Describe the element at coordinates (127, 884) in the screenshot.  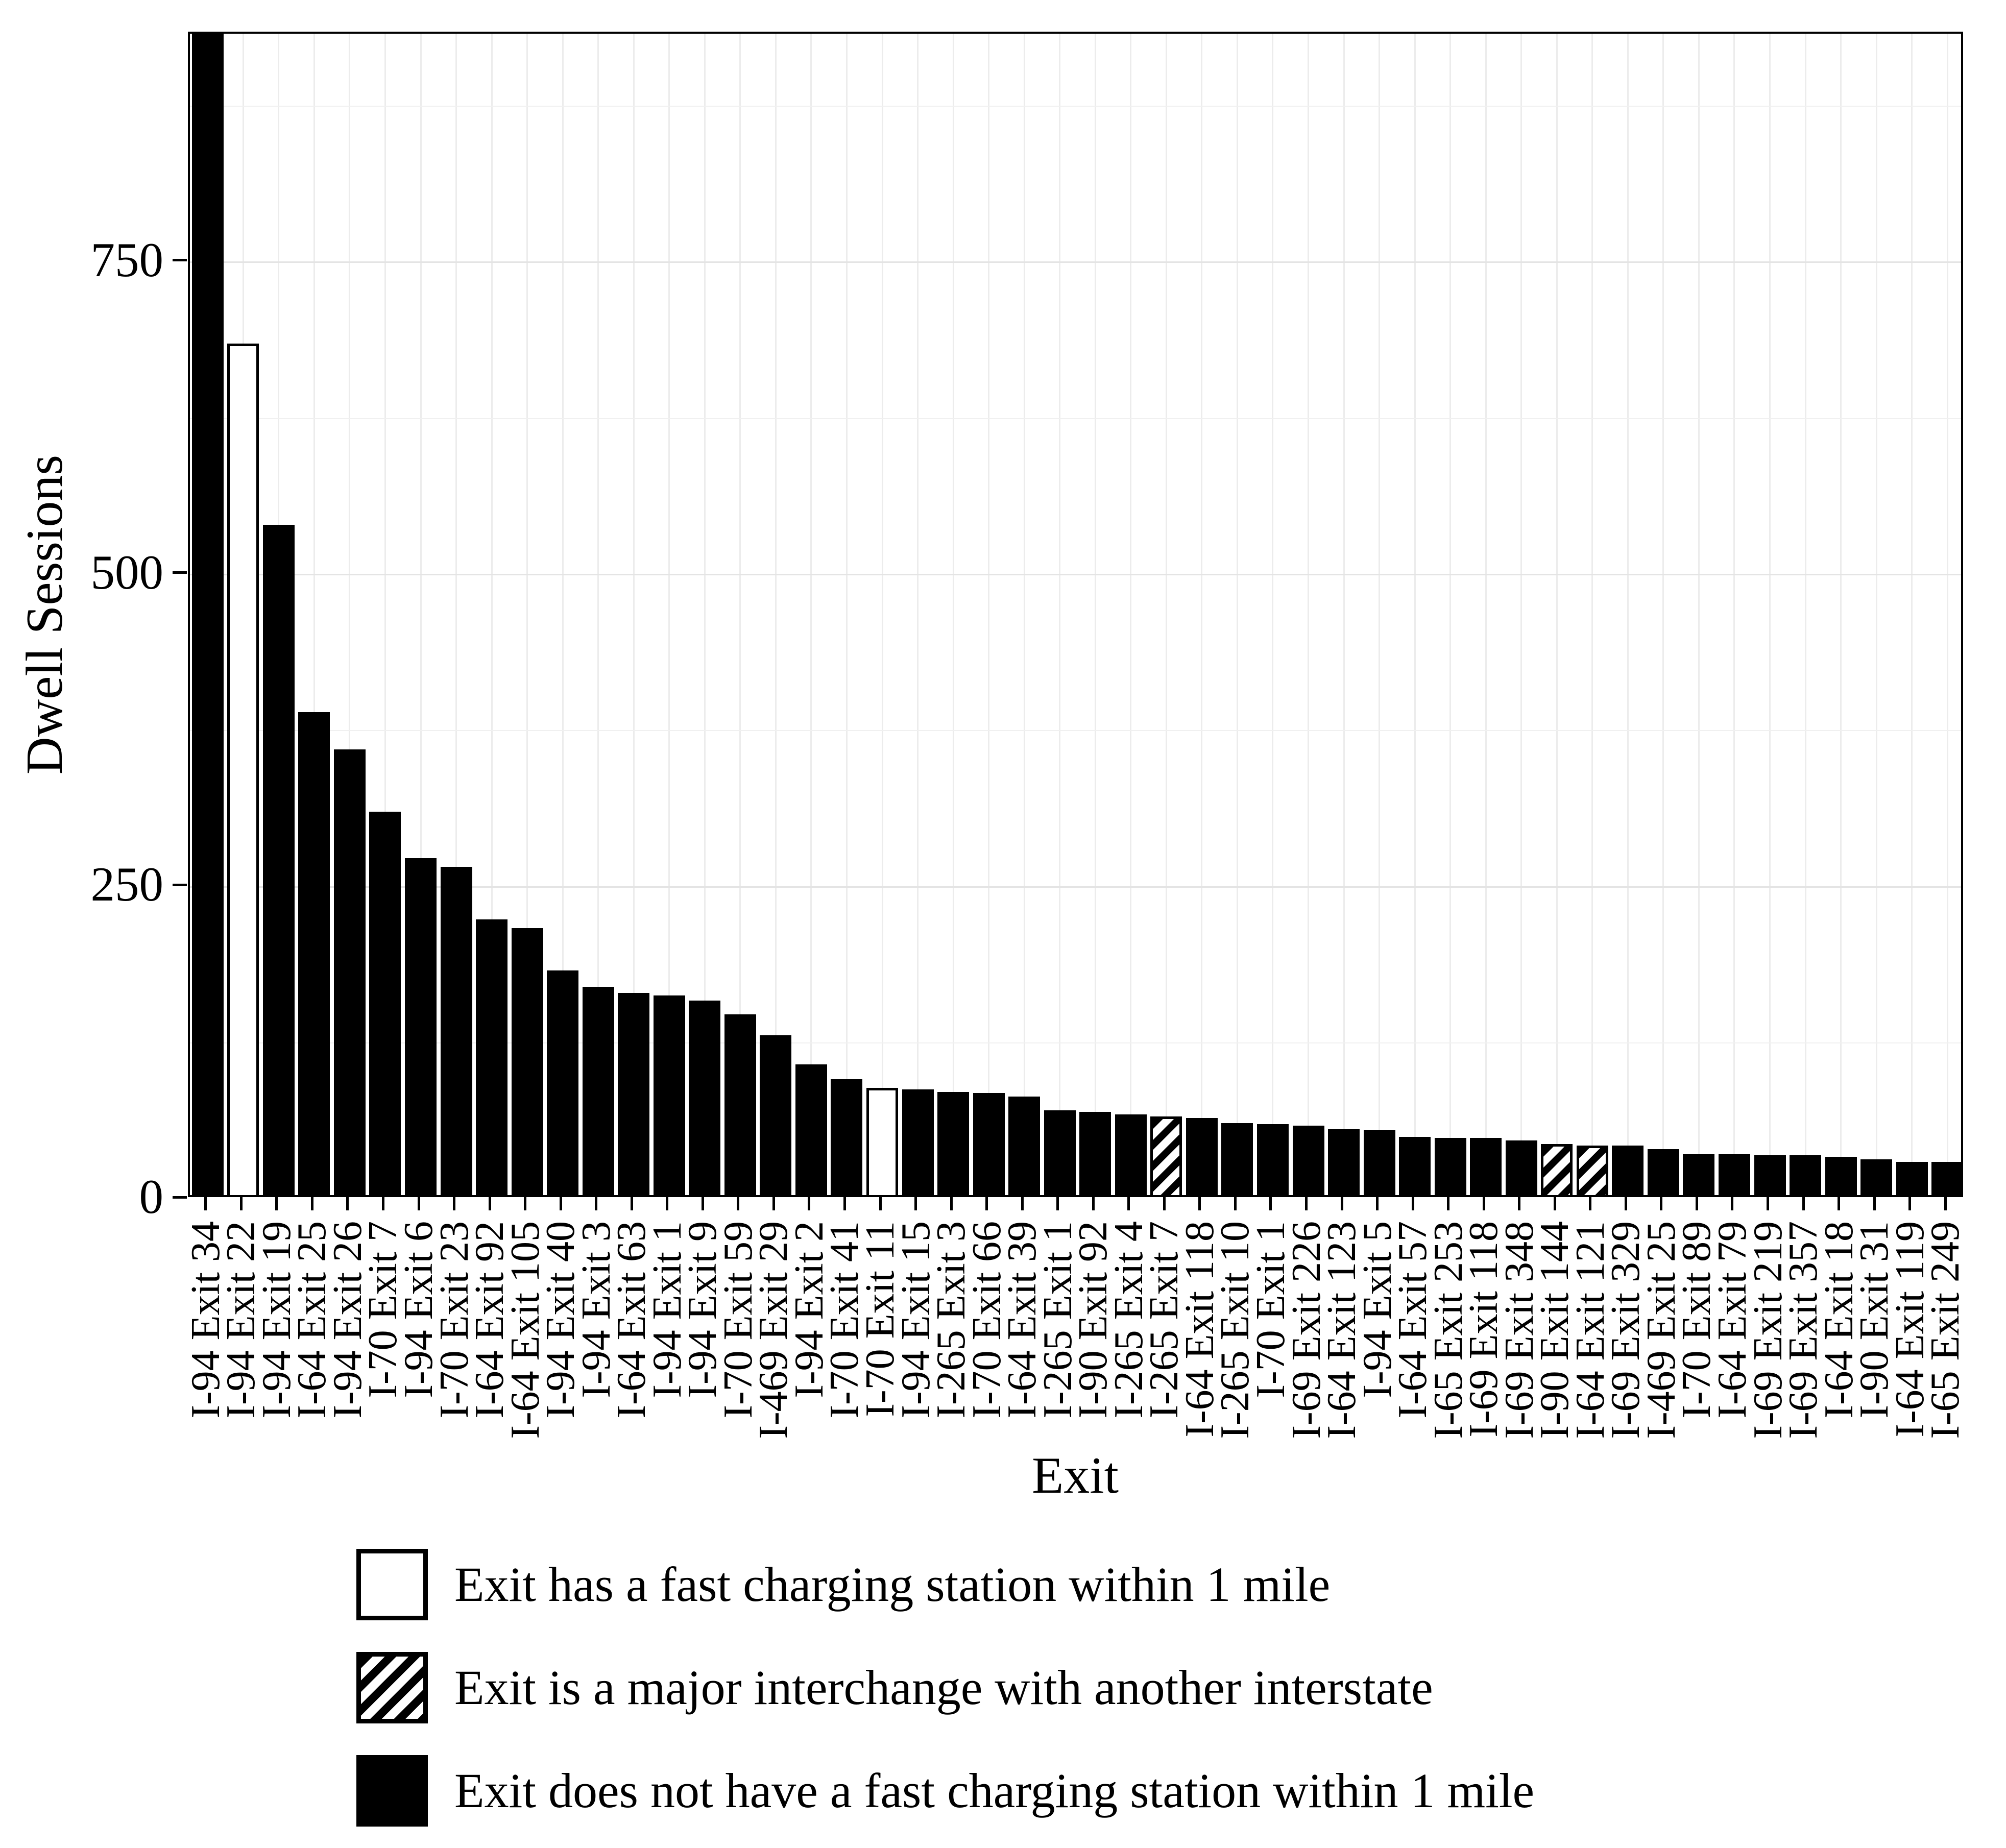
I see `y-tick-label: 250` at that location.